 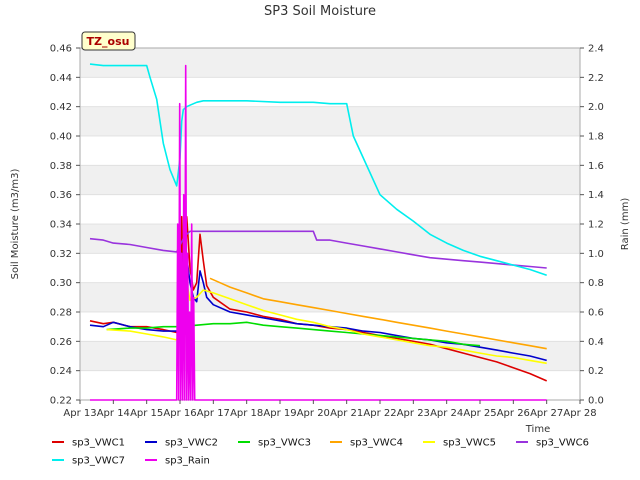 What do you see at coordinates (479, 413) in the screenshot?
I see `x-tick-label: Apr 25` at bounding box center [479, 413].